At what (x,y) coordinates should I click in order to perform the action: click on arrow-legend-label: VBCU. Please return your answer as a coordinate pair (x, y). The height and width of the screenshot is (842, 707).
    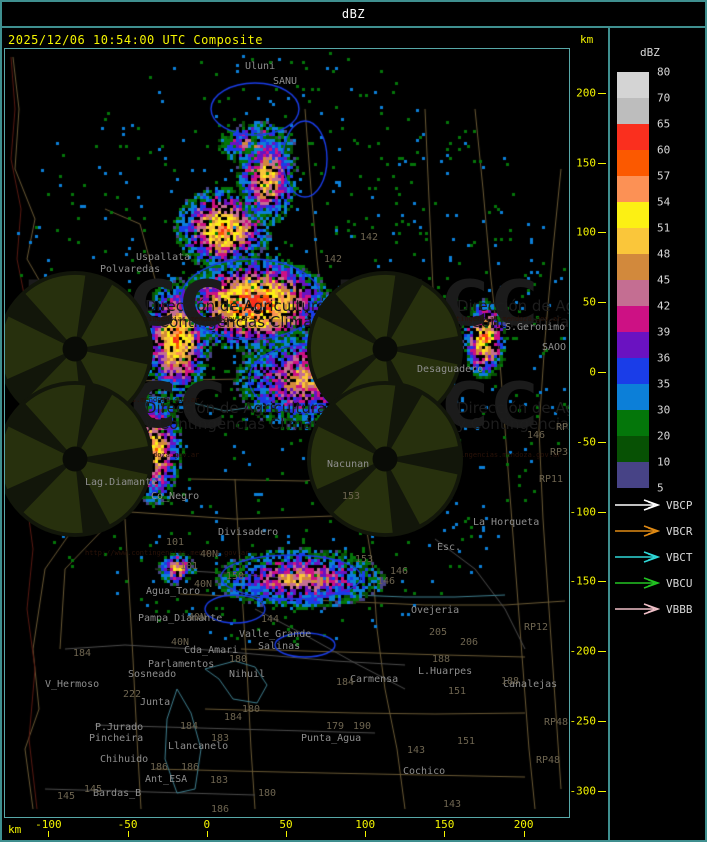
    Looking at the image, I should click on (679, 583).